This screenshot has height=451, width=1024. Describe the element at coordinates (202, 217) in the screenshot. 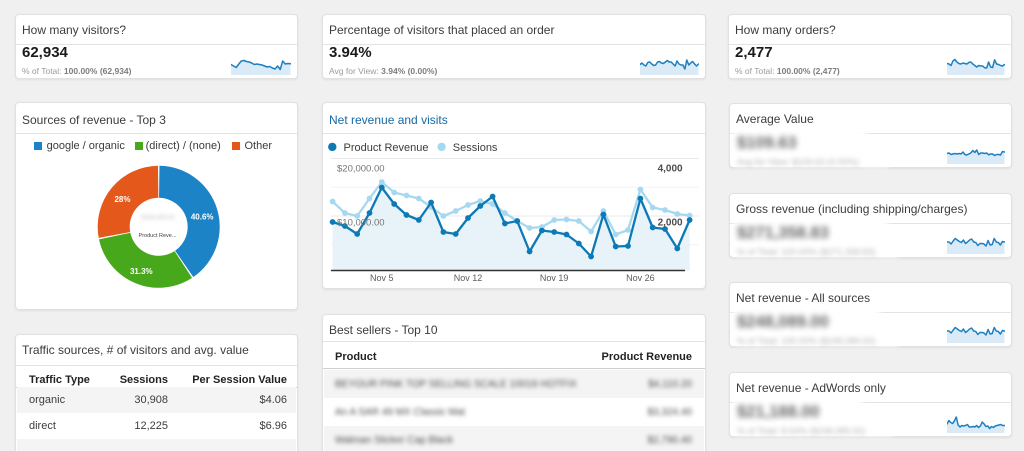

I see `svg-text: 40.6%` at that location.